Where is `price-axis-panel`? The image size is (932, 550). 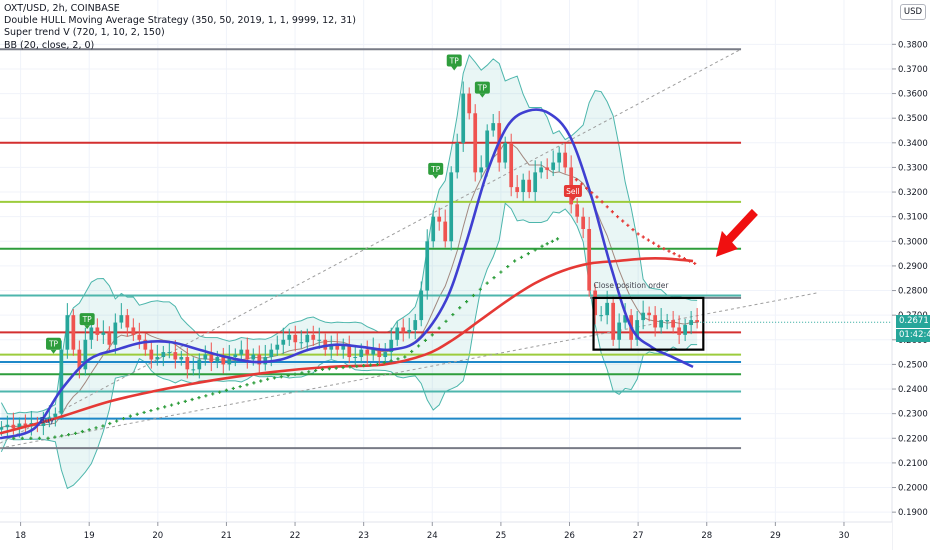
price-axis-panel is located at coordinates (912, 275).